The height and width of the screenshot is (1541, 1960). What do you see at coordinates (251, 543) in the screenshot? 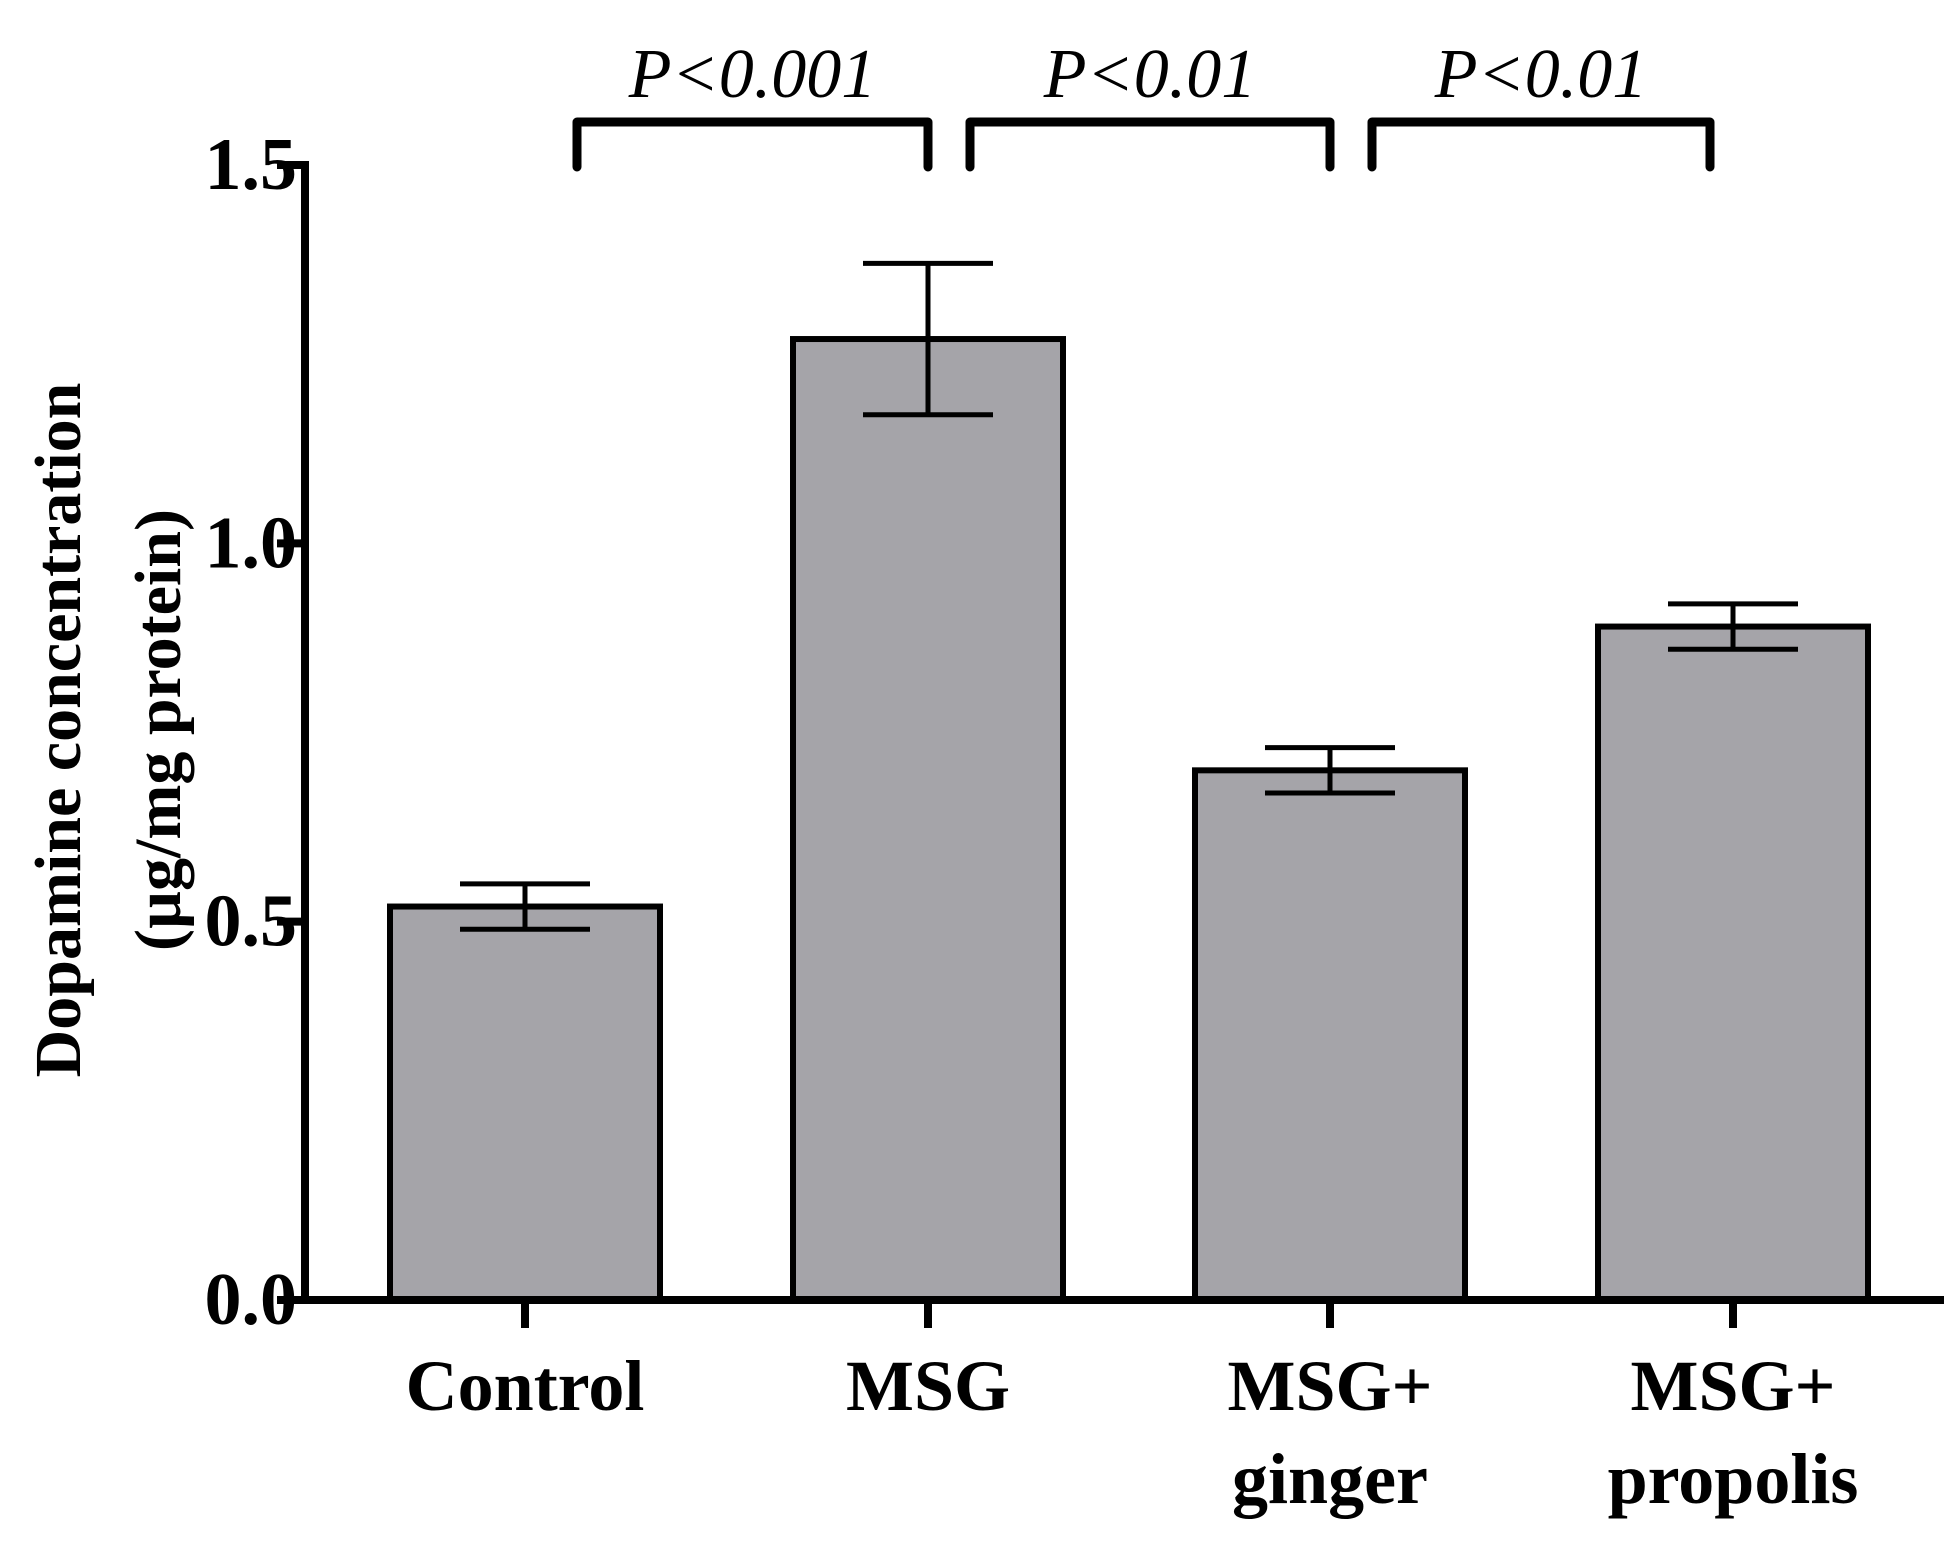
I see `y-tick-label-2: 1.0` at bounding box center [251, 543].